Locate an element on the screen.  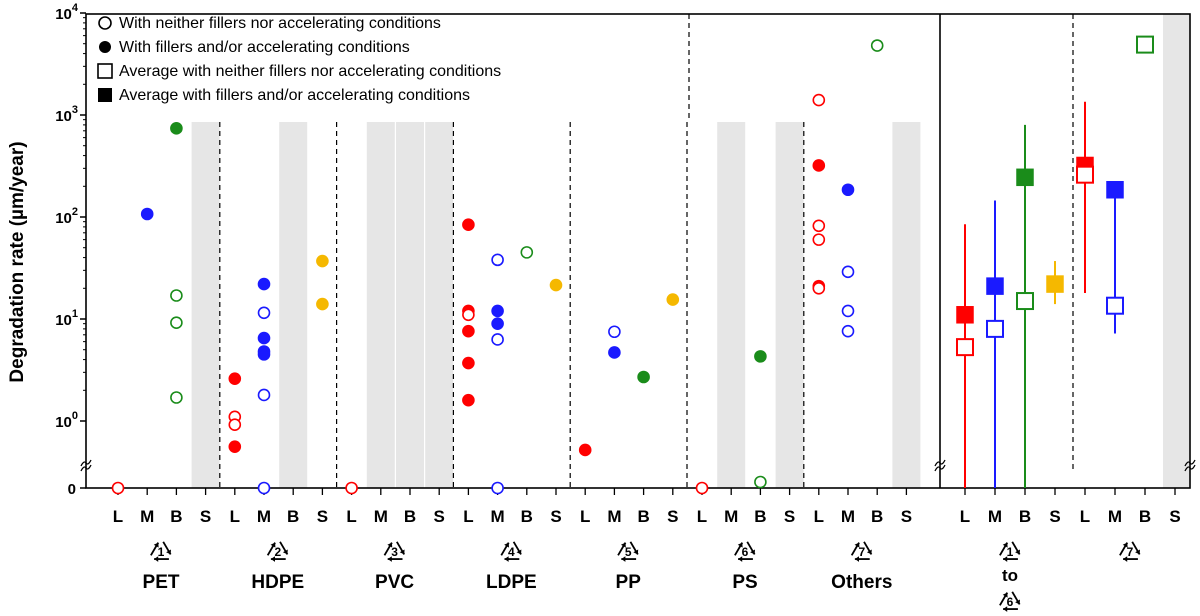
polymer-group-label: PET is located at coordinates (161, 582).